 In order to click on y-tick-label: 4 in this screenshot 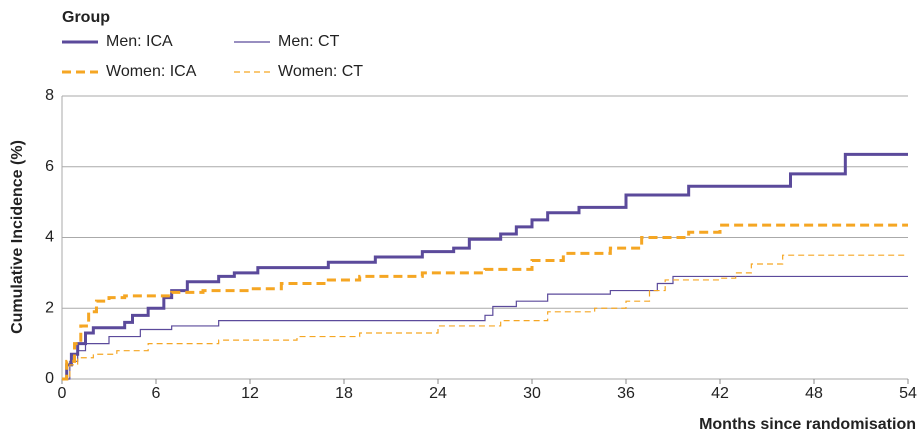, I will do `click(49, 237)`.